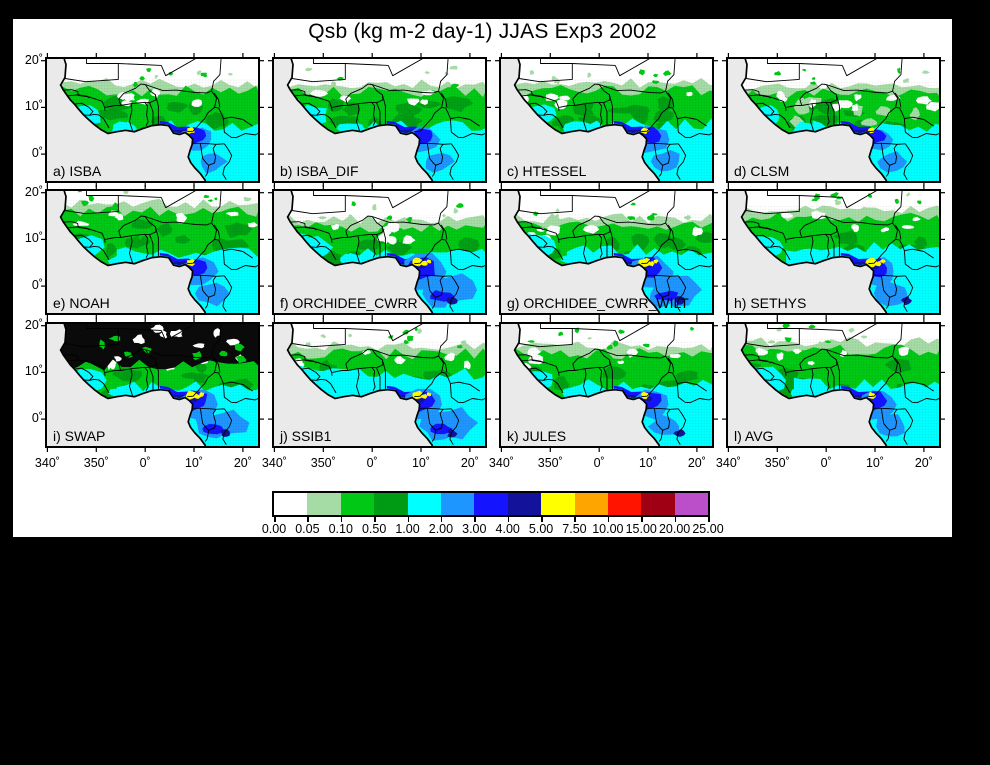 Image resolution: width=990 pixels, height=765 pixels. I want to click on panel-label: b) ISBA_DIF, so click(319, 171).